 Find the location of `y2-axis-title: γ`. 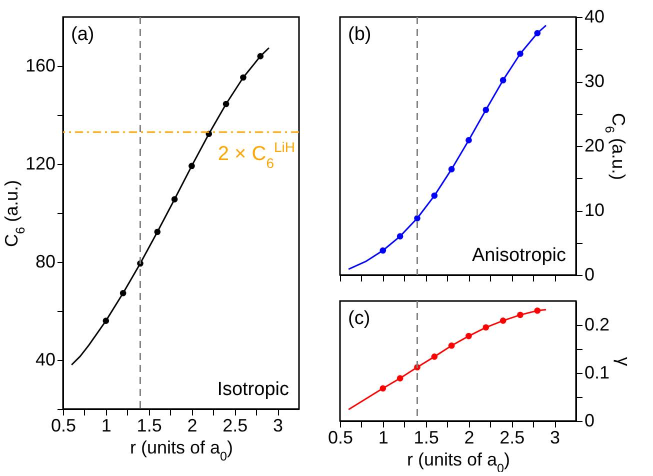

y2-axis-title: γ is located at coordinates (624, 361).